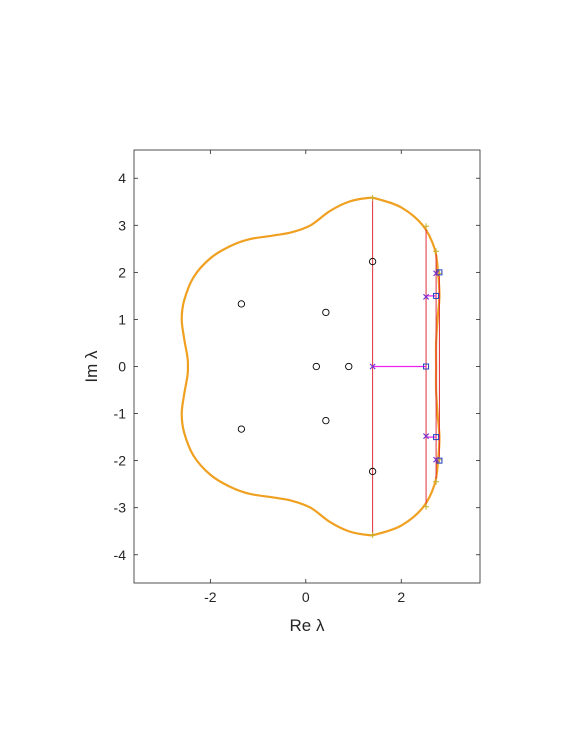 The image size is (582, 753). Describe the element at coordinates (122, 225) in the screenshot. I see `y-tick-label-7: 3` at that location.